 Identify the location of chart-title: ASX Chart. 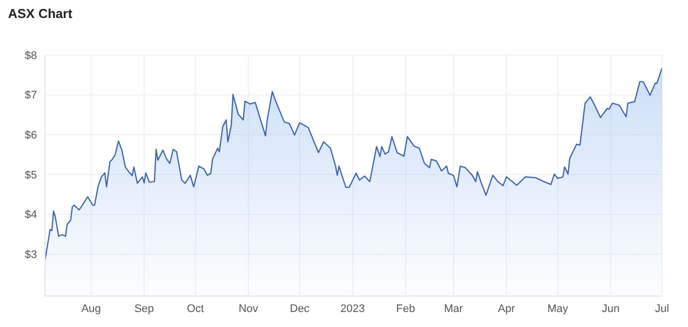
(40, 13).